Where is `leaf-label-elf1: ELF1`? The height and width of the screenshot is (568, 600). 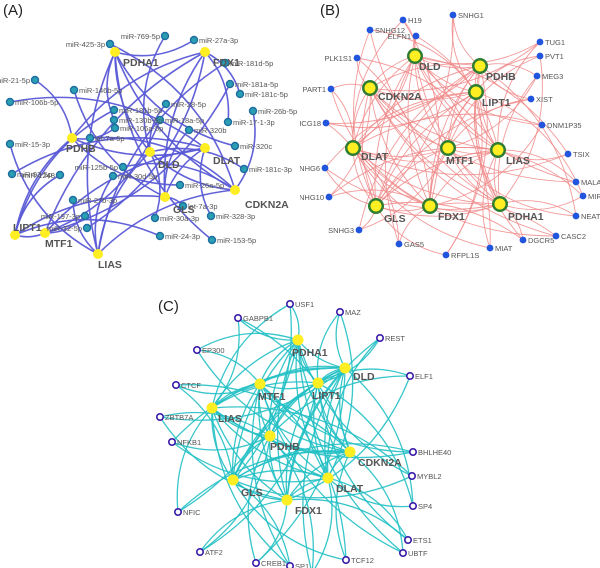 leaf-label-elf1: ELF1 is located at coordinates (424, 376).